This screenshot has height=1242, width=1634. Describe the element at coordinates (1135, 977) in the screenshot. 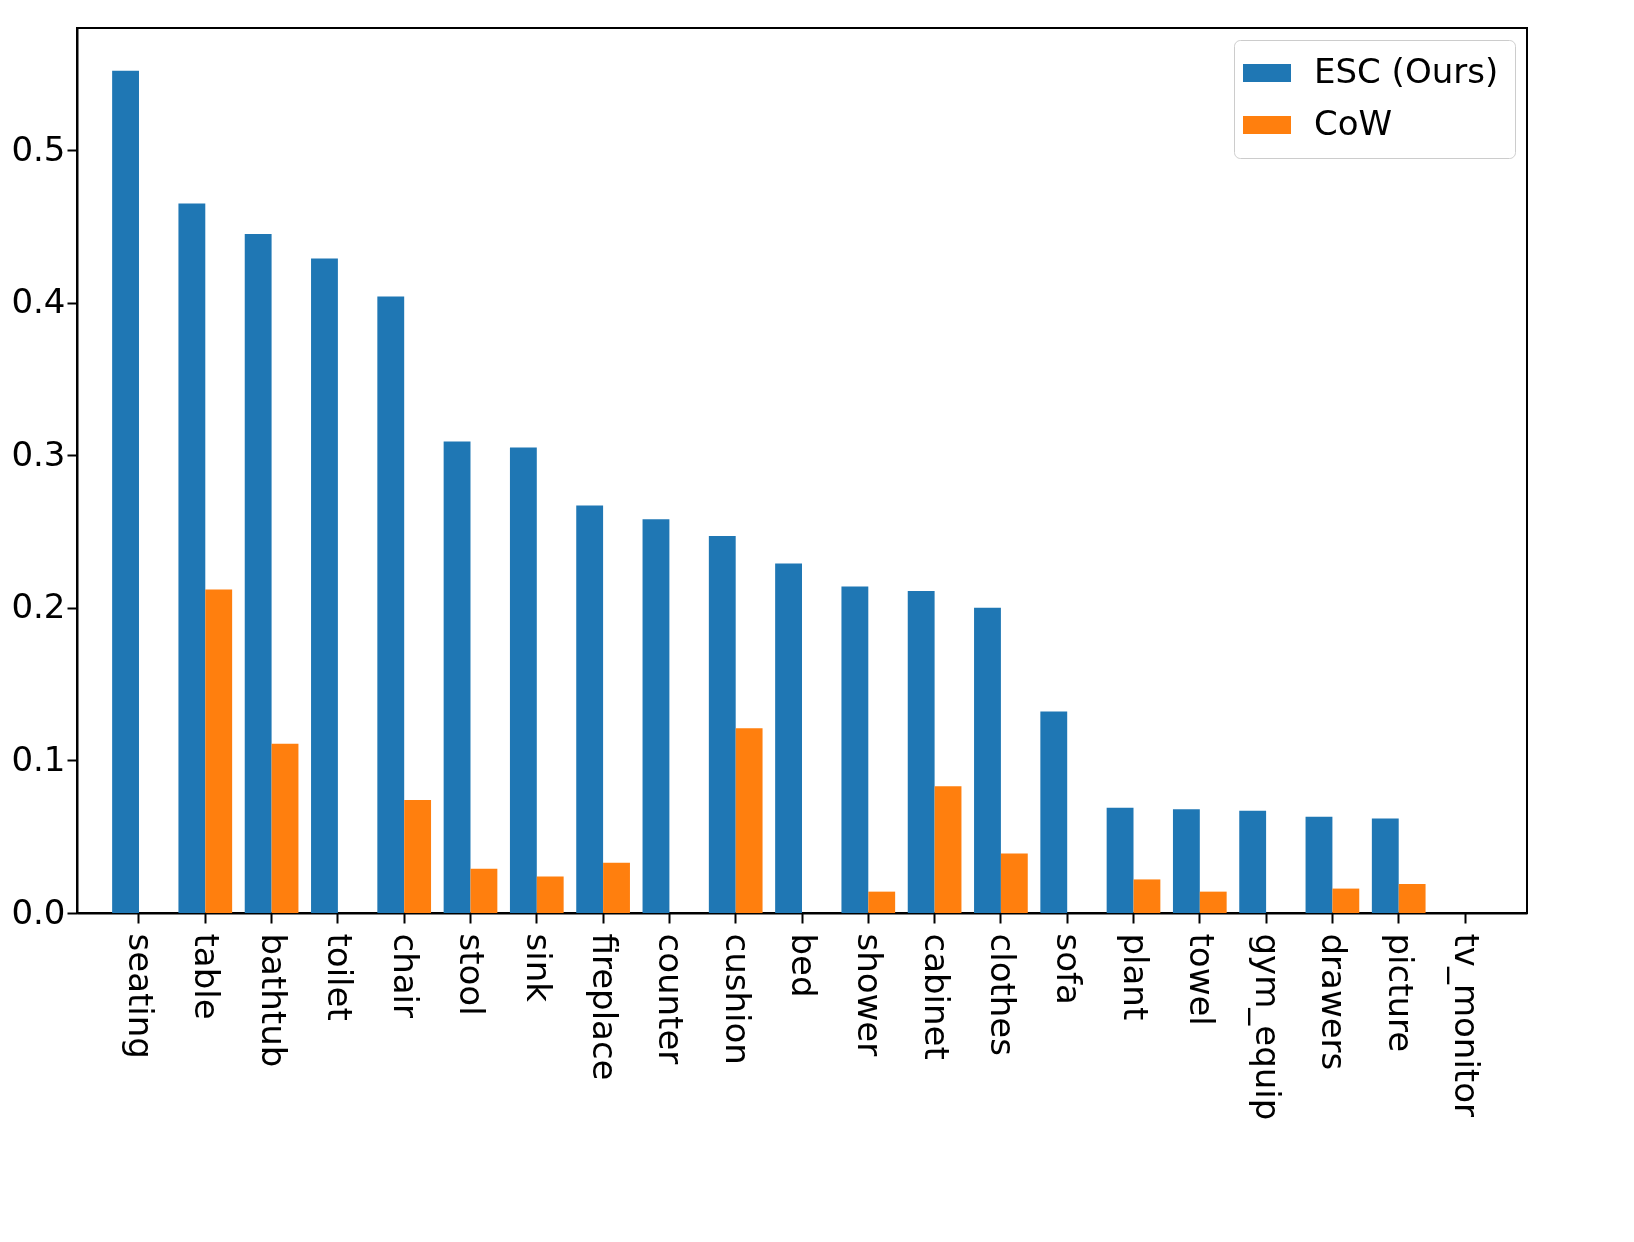

I see `x-tick-label: plant` at that location.